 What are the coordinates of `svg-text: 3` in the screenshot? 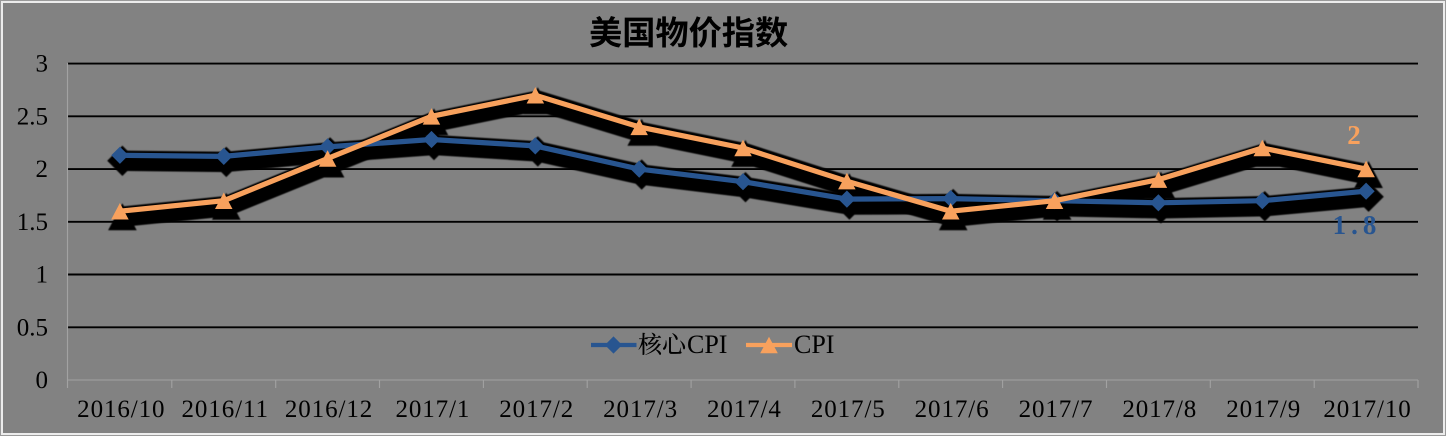 It's located at (42, 64).